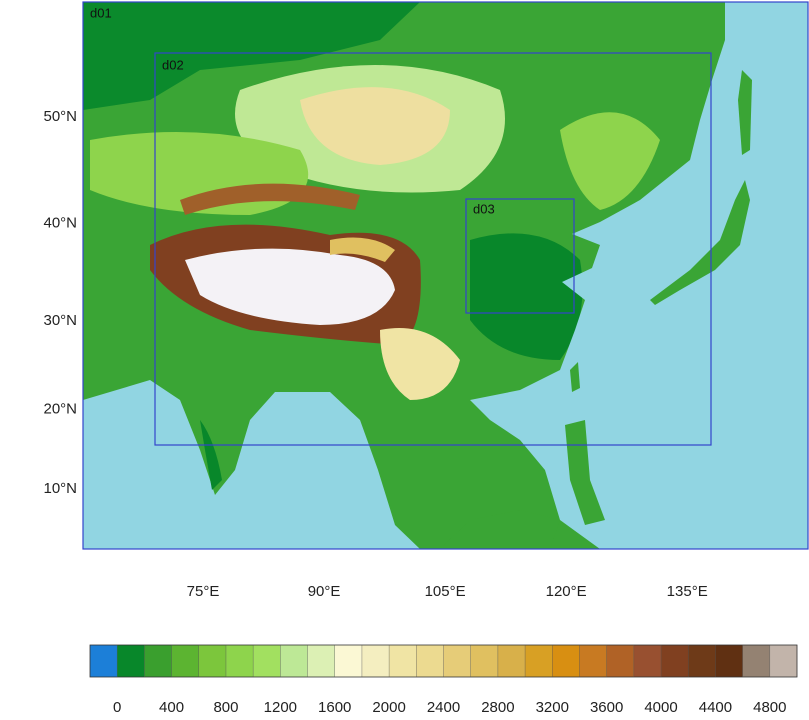 Image resolution: width=809 pixels, height=720 pixels. What do you see at coordinates (700, 242) in the screenshot?
I see `japan` at bounding box center [700, 242].